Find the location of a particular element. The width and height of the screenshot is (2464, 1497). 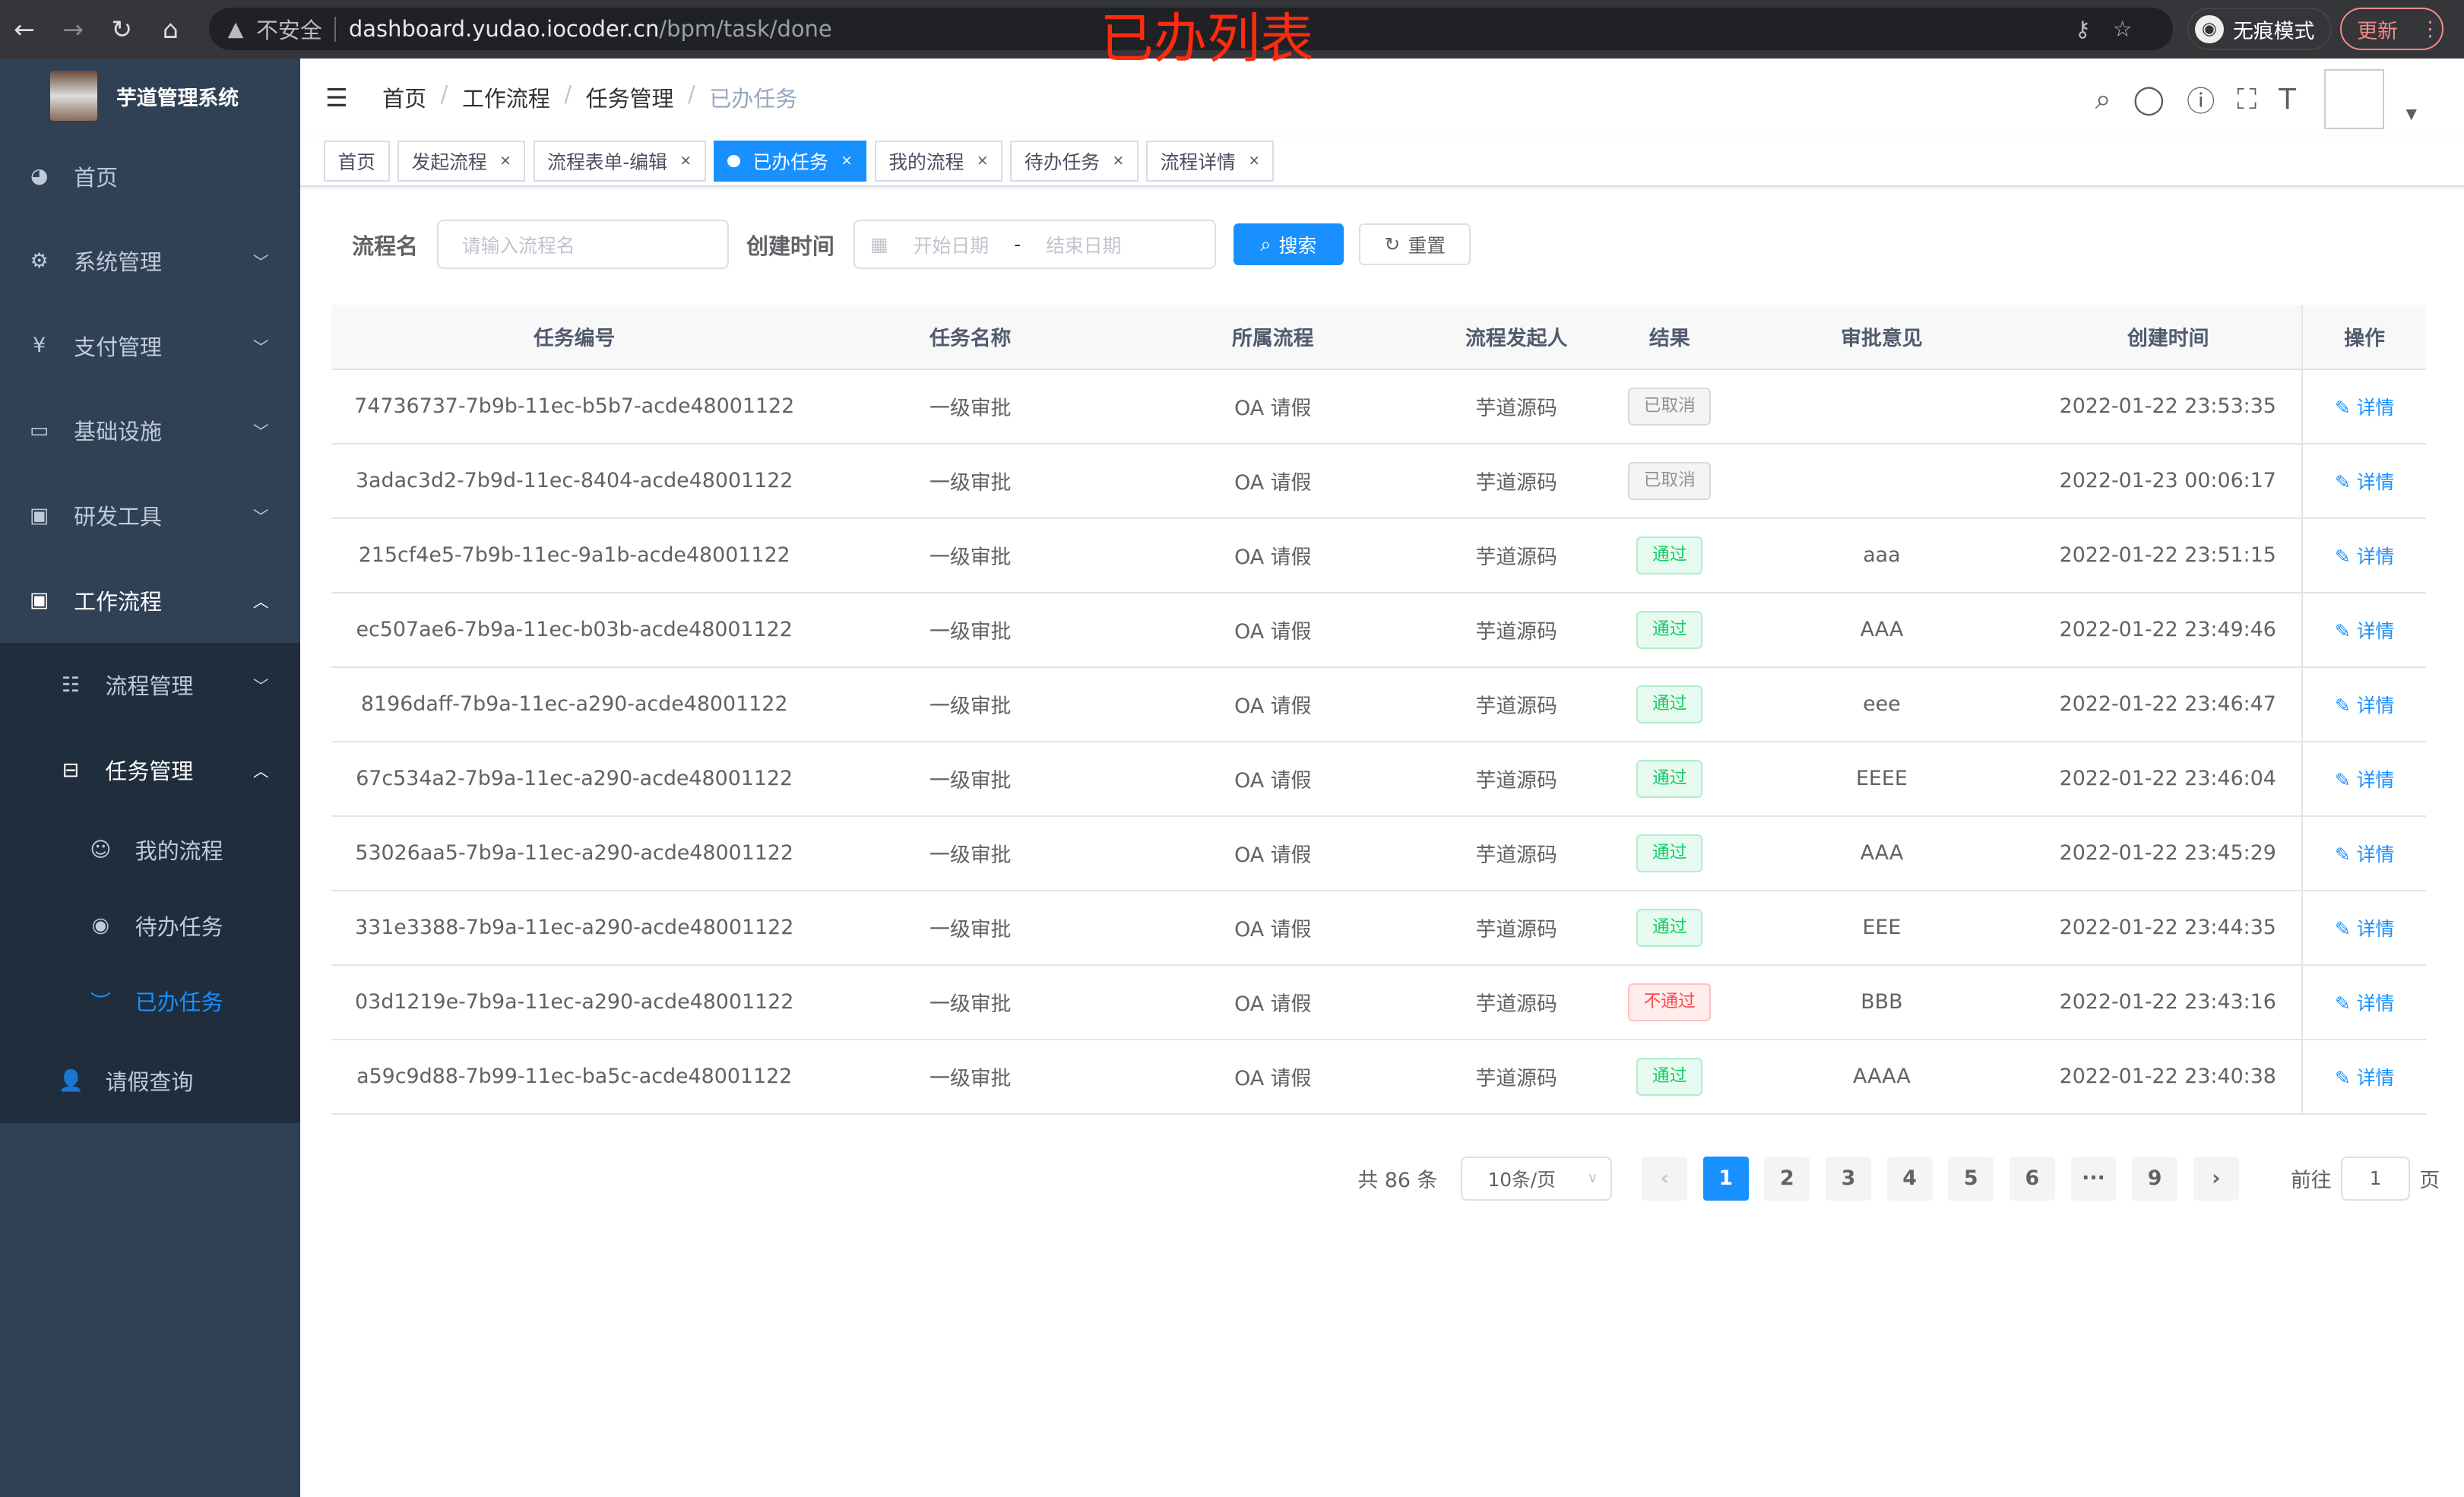

breadcrumb-item: 工作流程 is located at coordinates (505, 99).